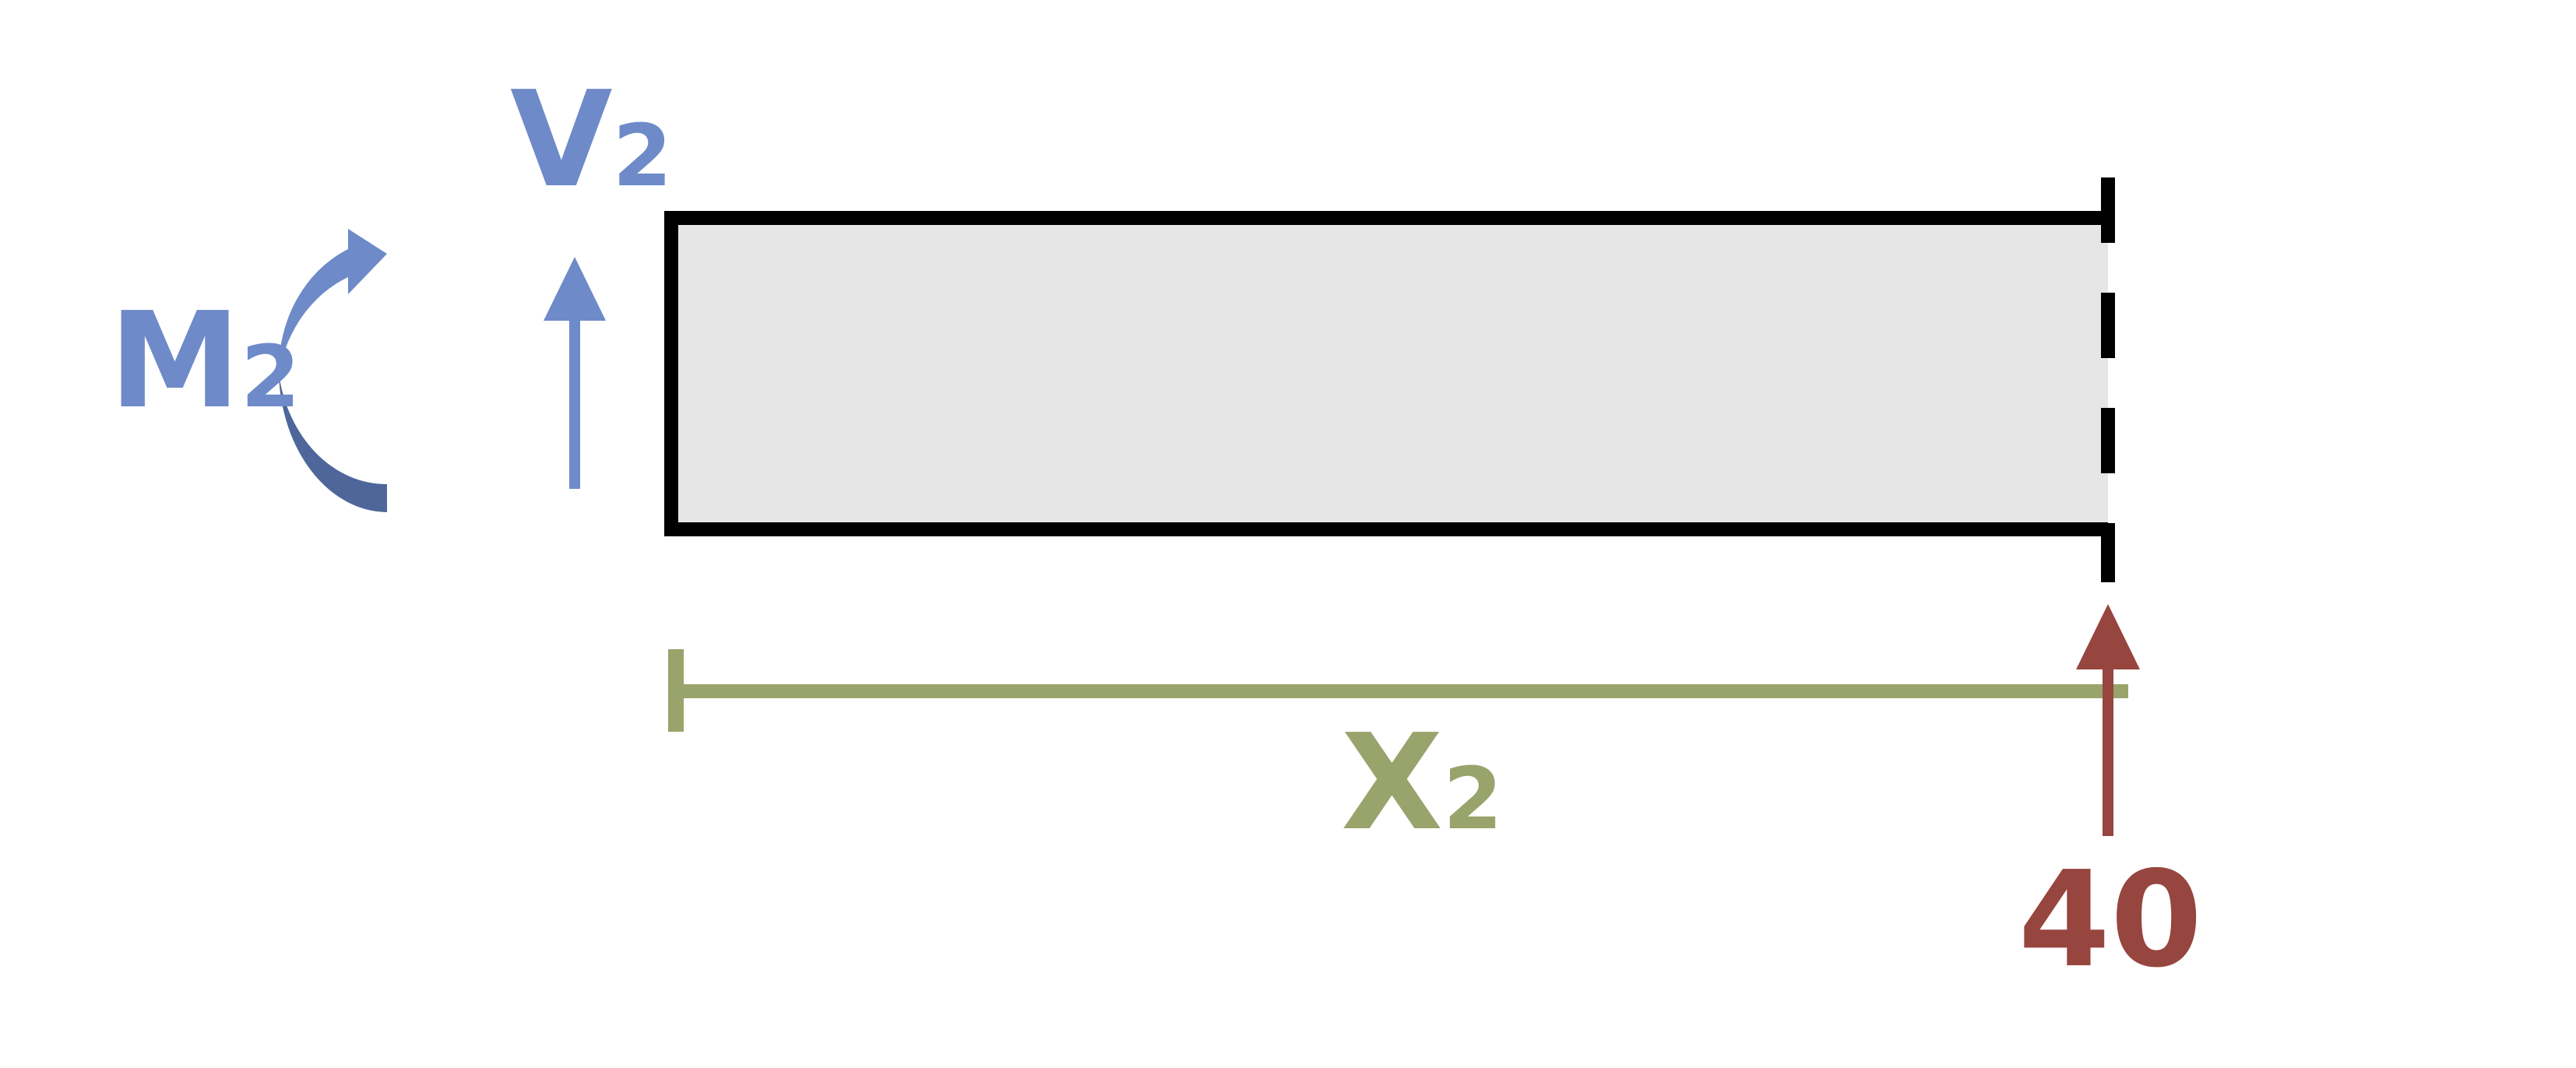 The width and height of the screenshot is (2576, 1068). I want to click on shear-label: V2, so click(591, 140).